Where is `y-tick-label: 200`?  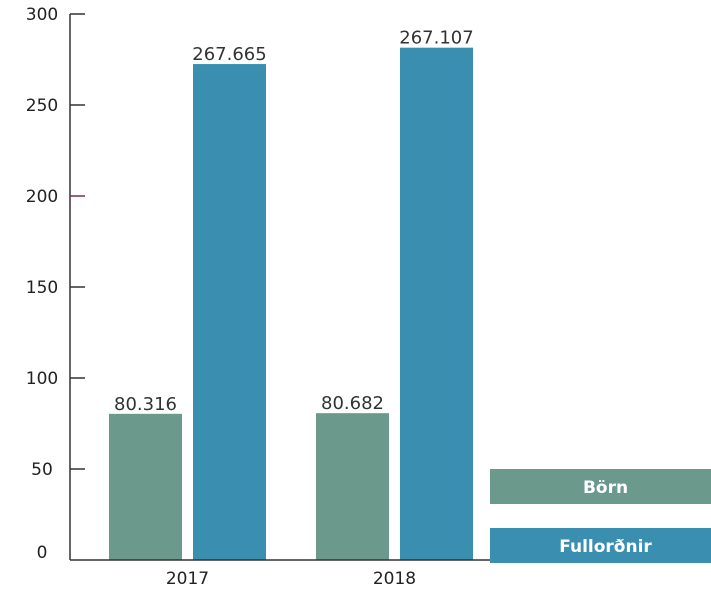
y-tick-label: 200 is located at coordinates (42, 197).